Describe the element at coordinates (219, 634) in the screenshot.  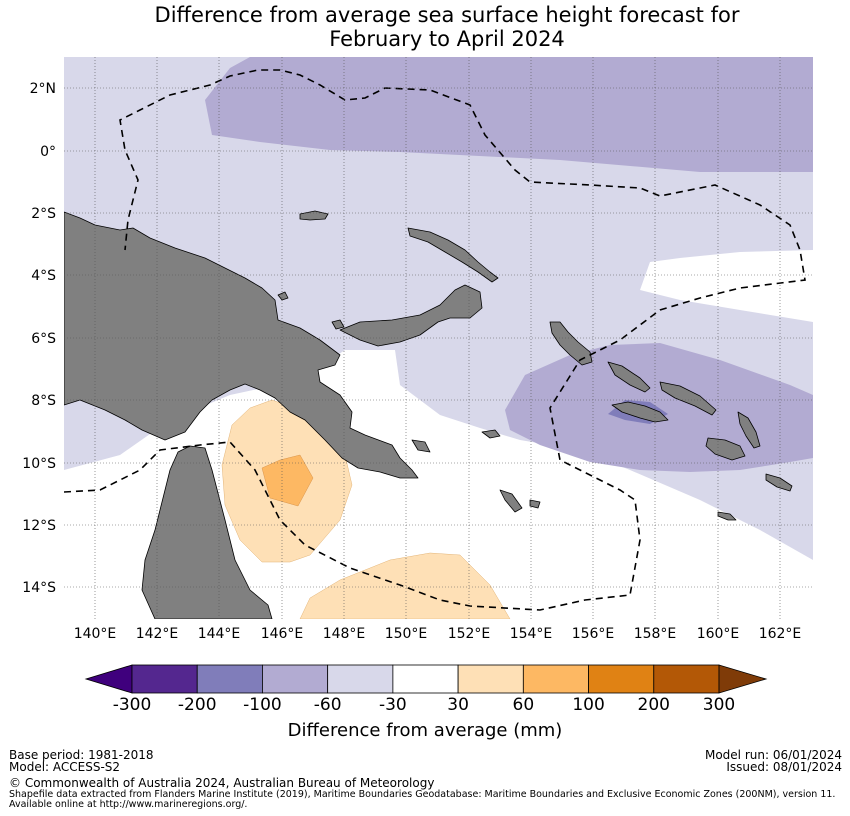
I see `lon-label: 144°E` at that location.